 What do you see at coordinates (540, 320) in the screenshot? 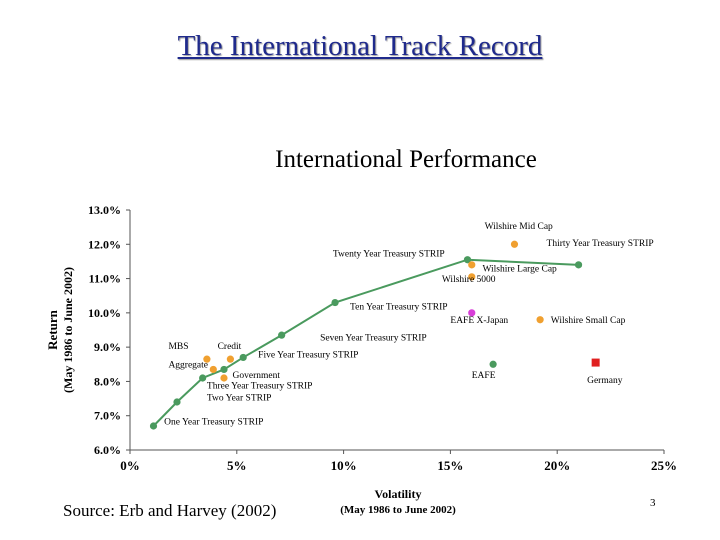
I see `point-wilshire-small-cap` at bounding box center [540, 320].